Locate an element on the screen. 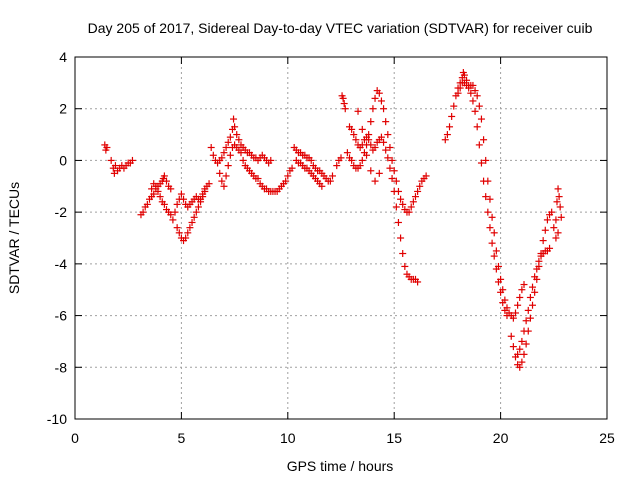  y-tick-label: -8 is located at coordinates (61, 367).